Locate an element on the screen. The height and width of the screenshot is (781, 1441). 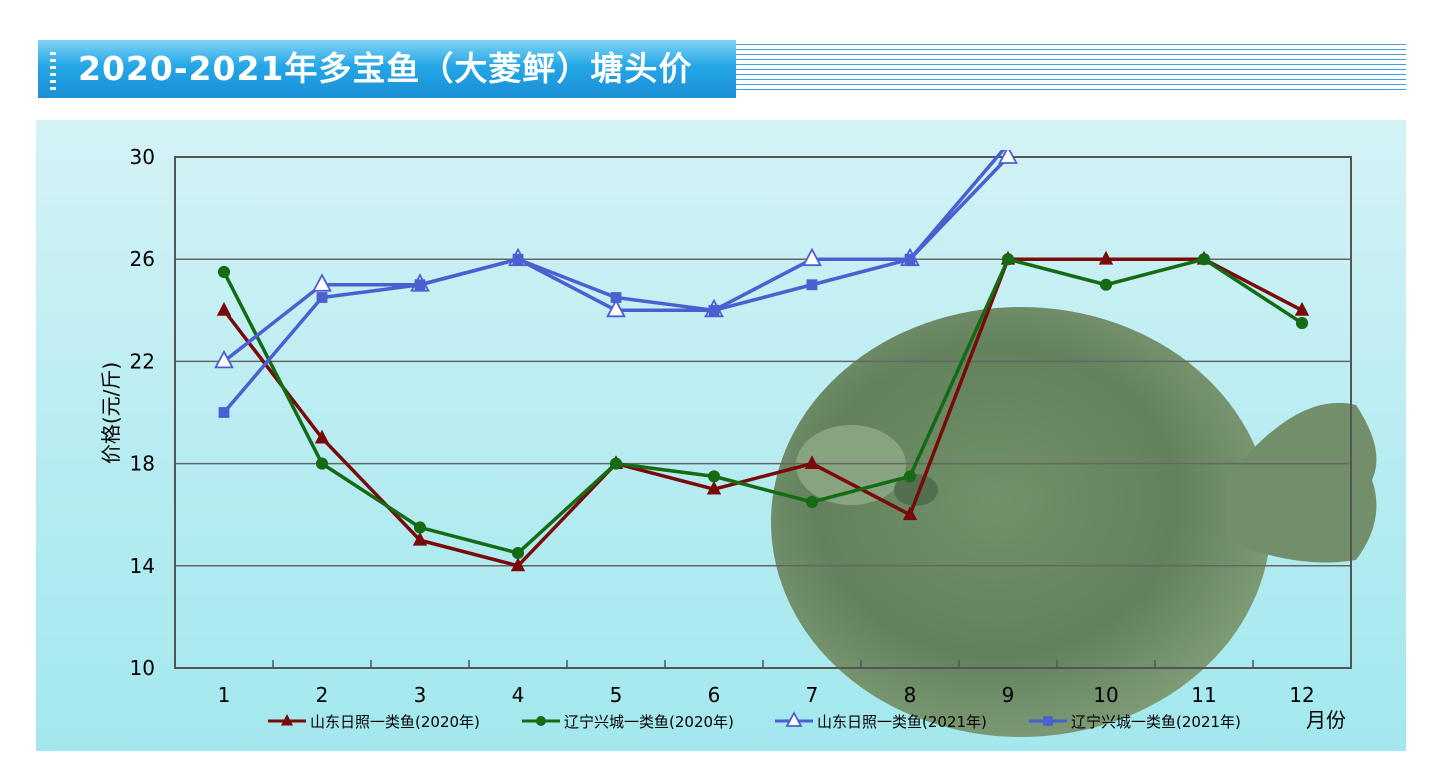
x-tick-label: 7 is located at coordinates (812, 695).